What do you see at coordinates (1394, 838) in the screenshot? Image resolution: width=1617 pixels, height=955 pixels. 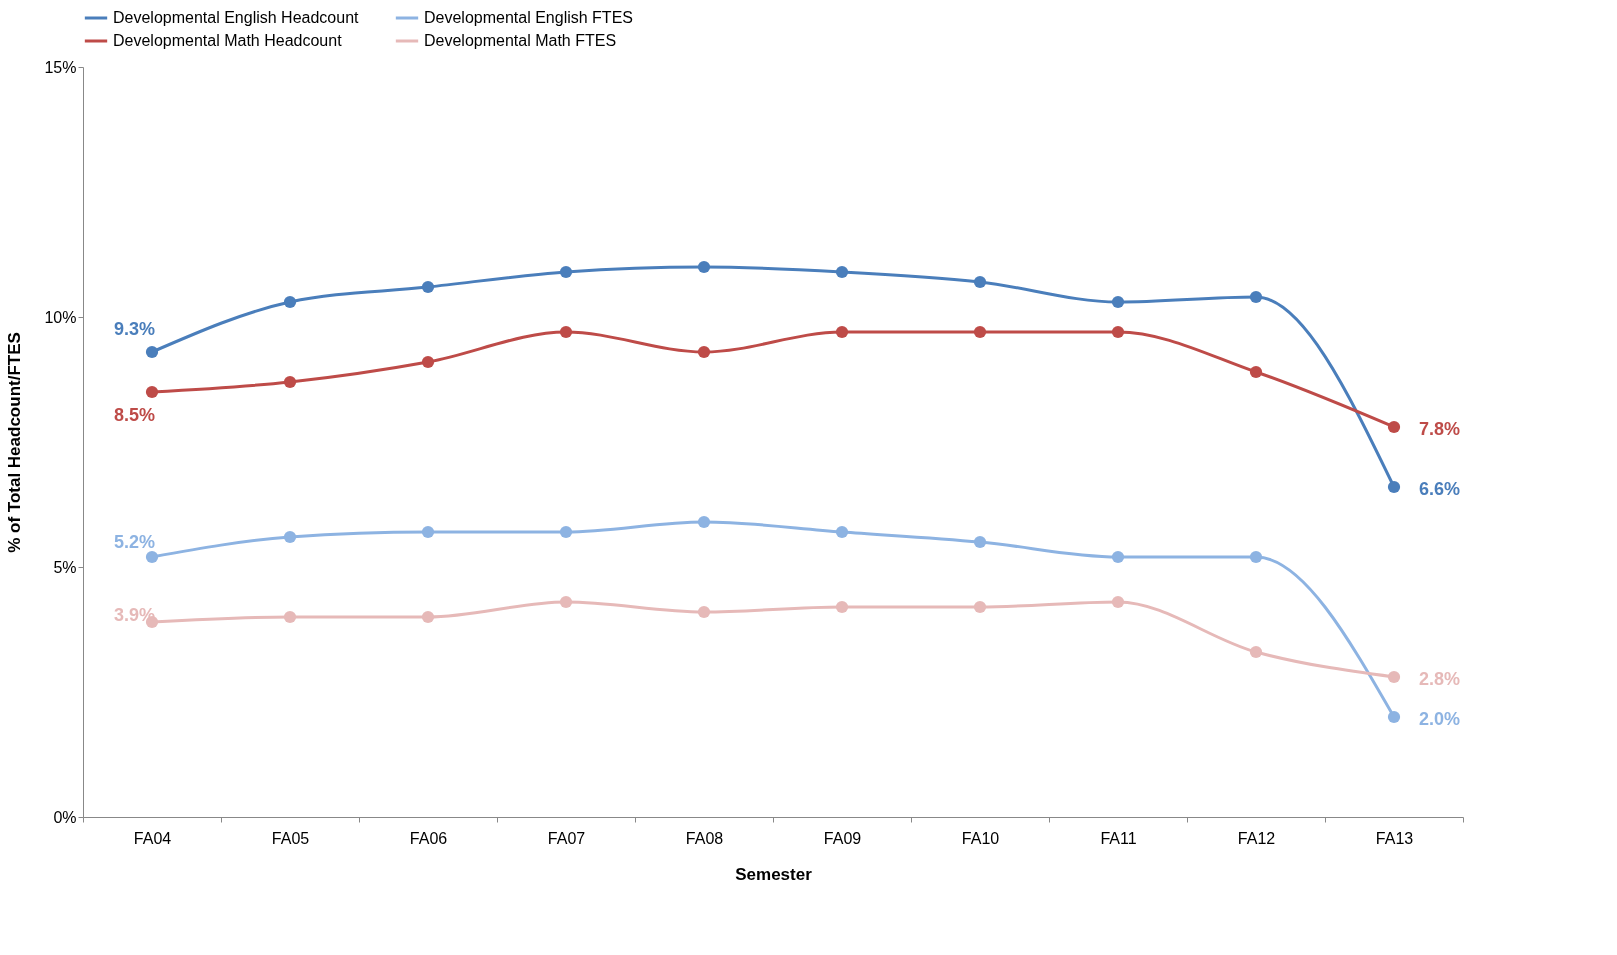 I see `x-tick-label: FA13` at bounding box center [1394, 838].